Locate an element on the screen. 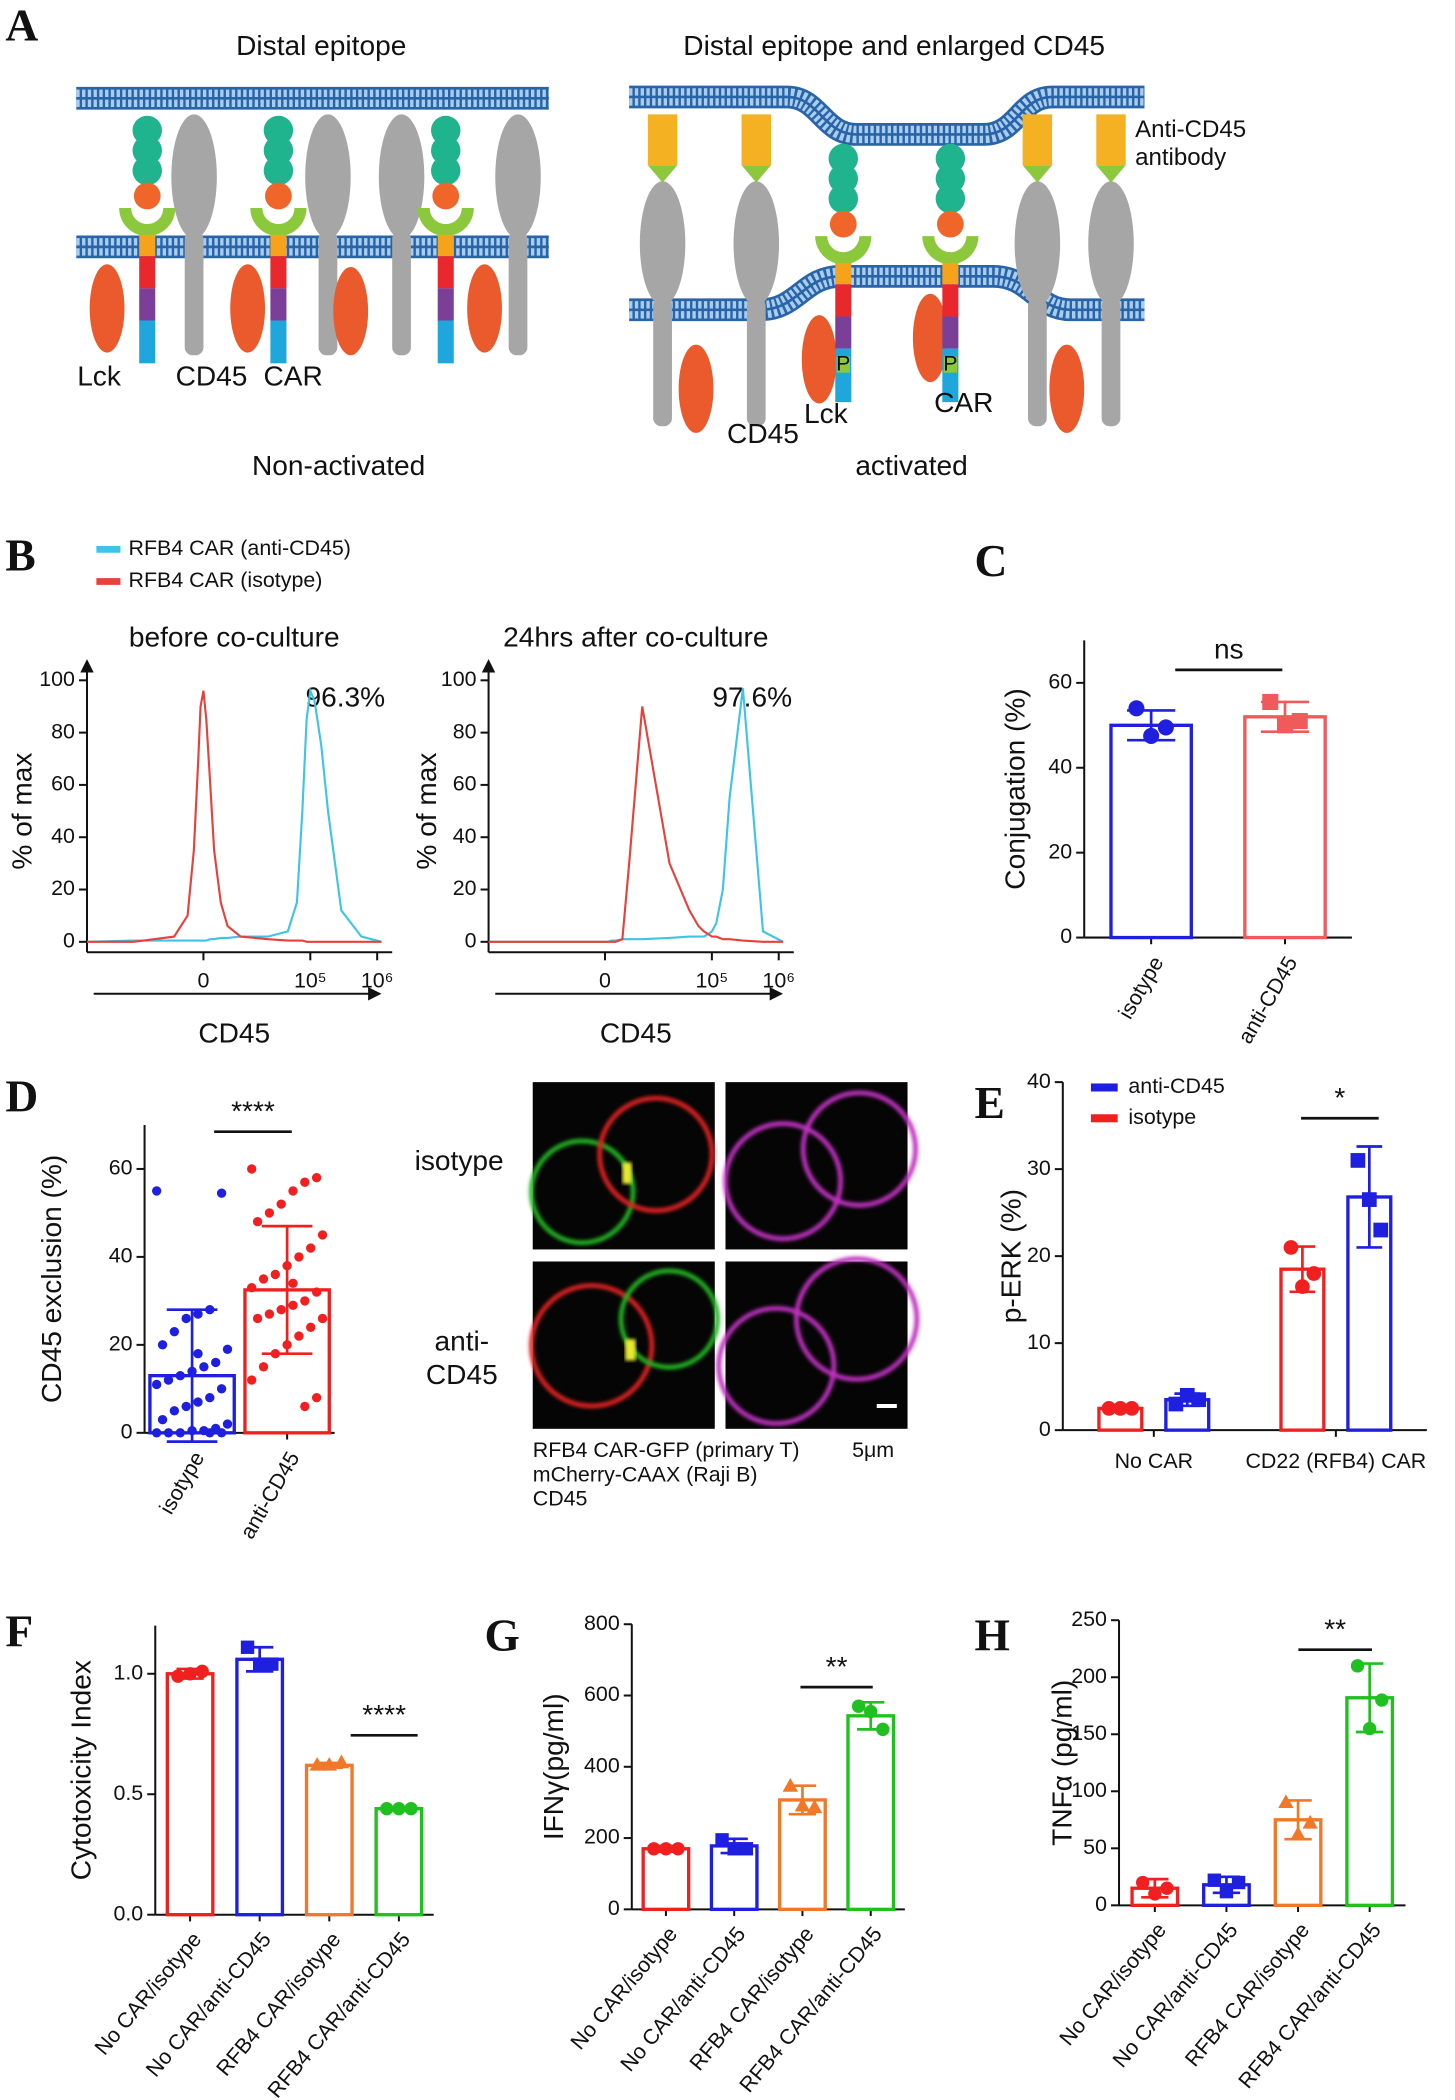 This screenshot has width=1455, height=2100. panel-letter: E is located at coordinates (989, 1102).